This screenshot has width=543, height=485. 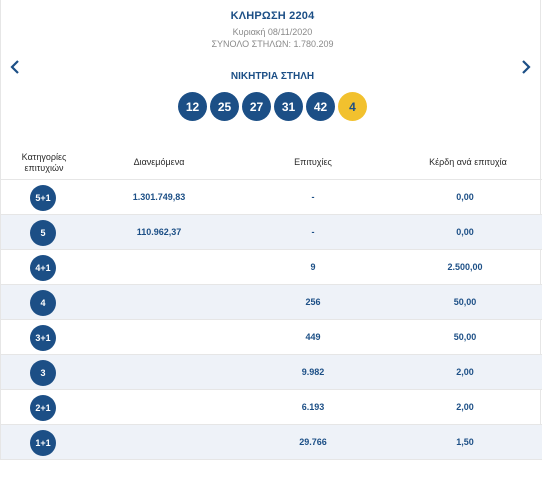 I want to click on winners-value: 449, so click(x=313, y=337).